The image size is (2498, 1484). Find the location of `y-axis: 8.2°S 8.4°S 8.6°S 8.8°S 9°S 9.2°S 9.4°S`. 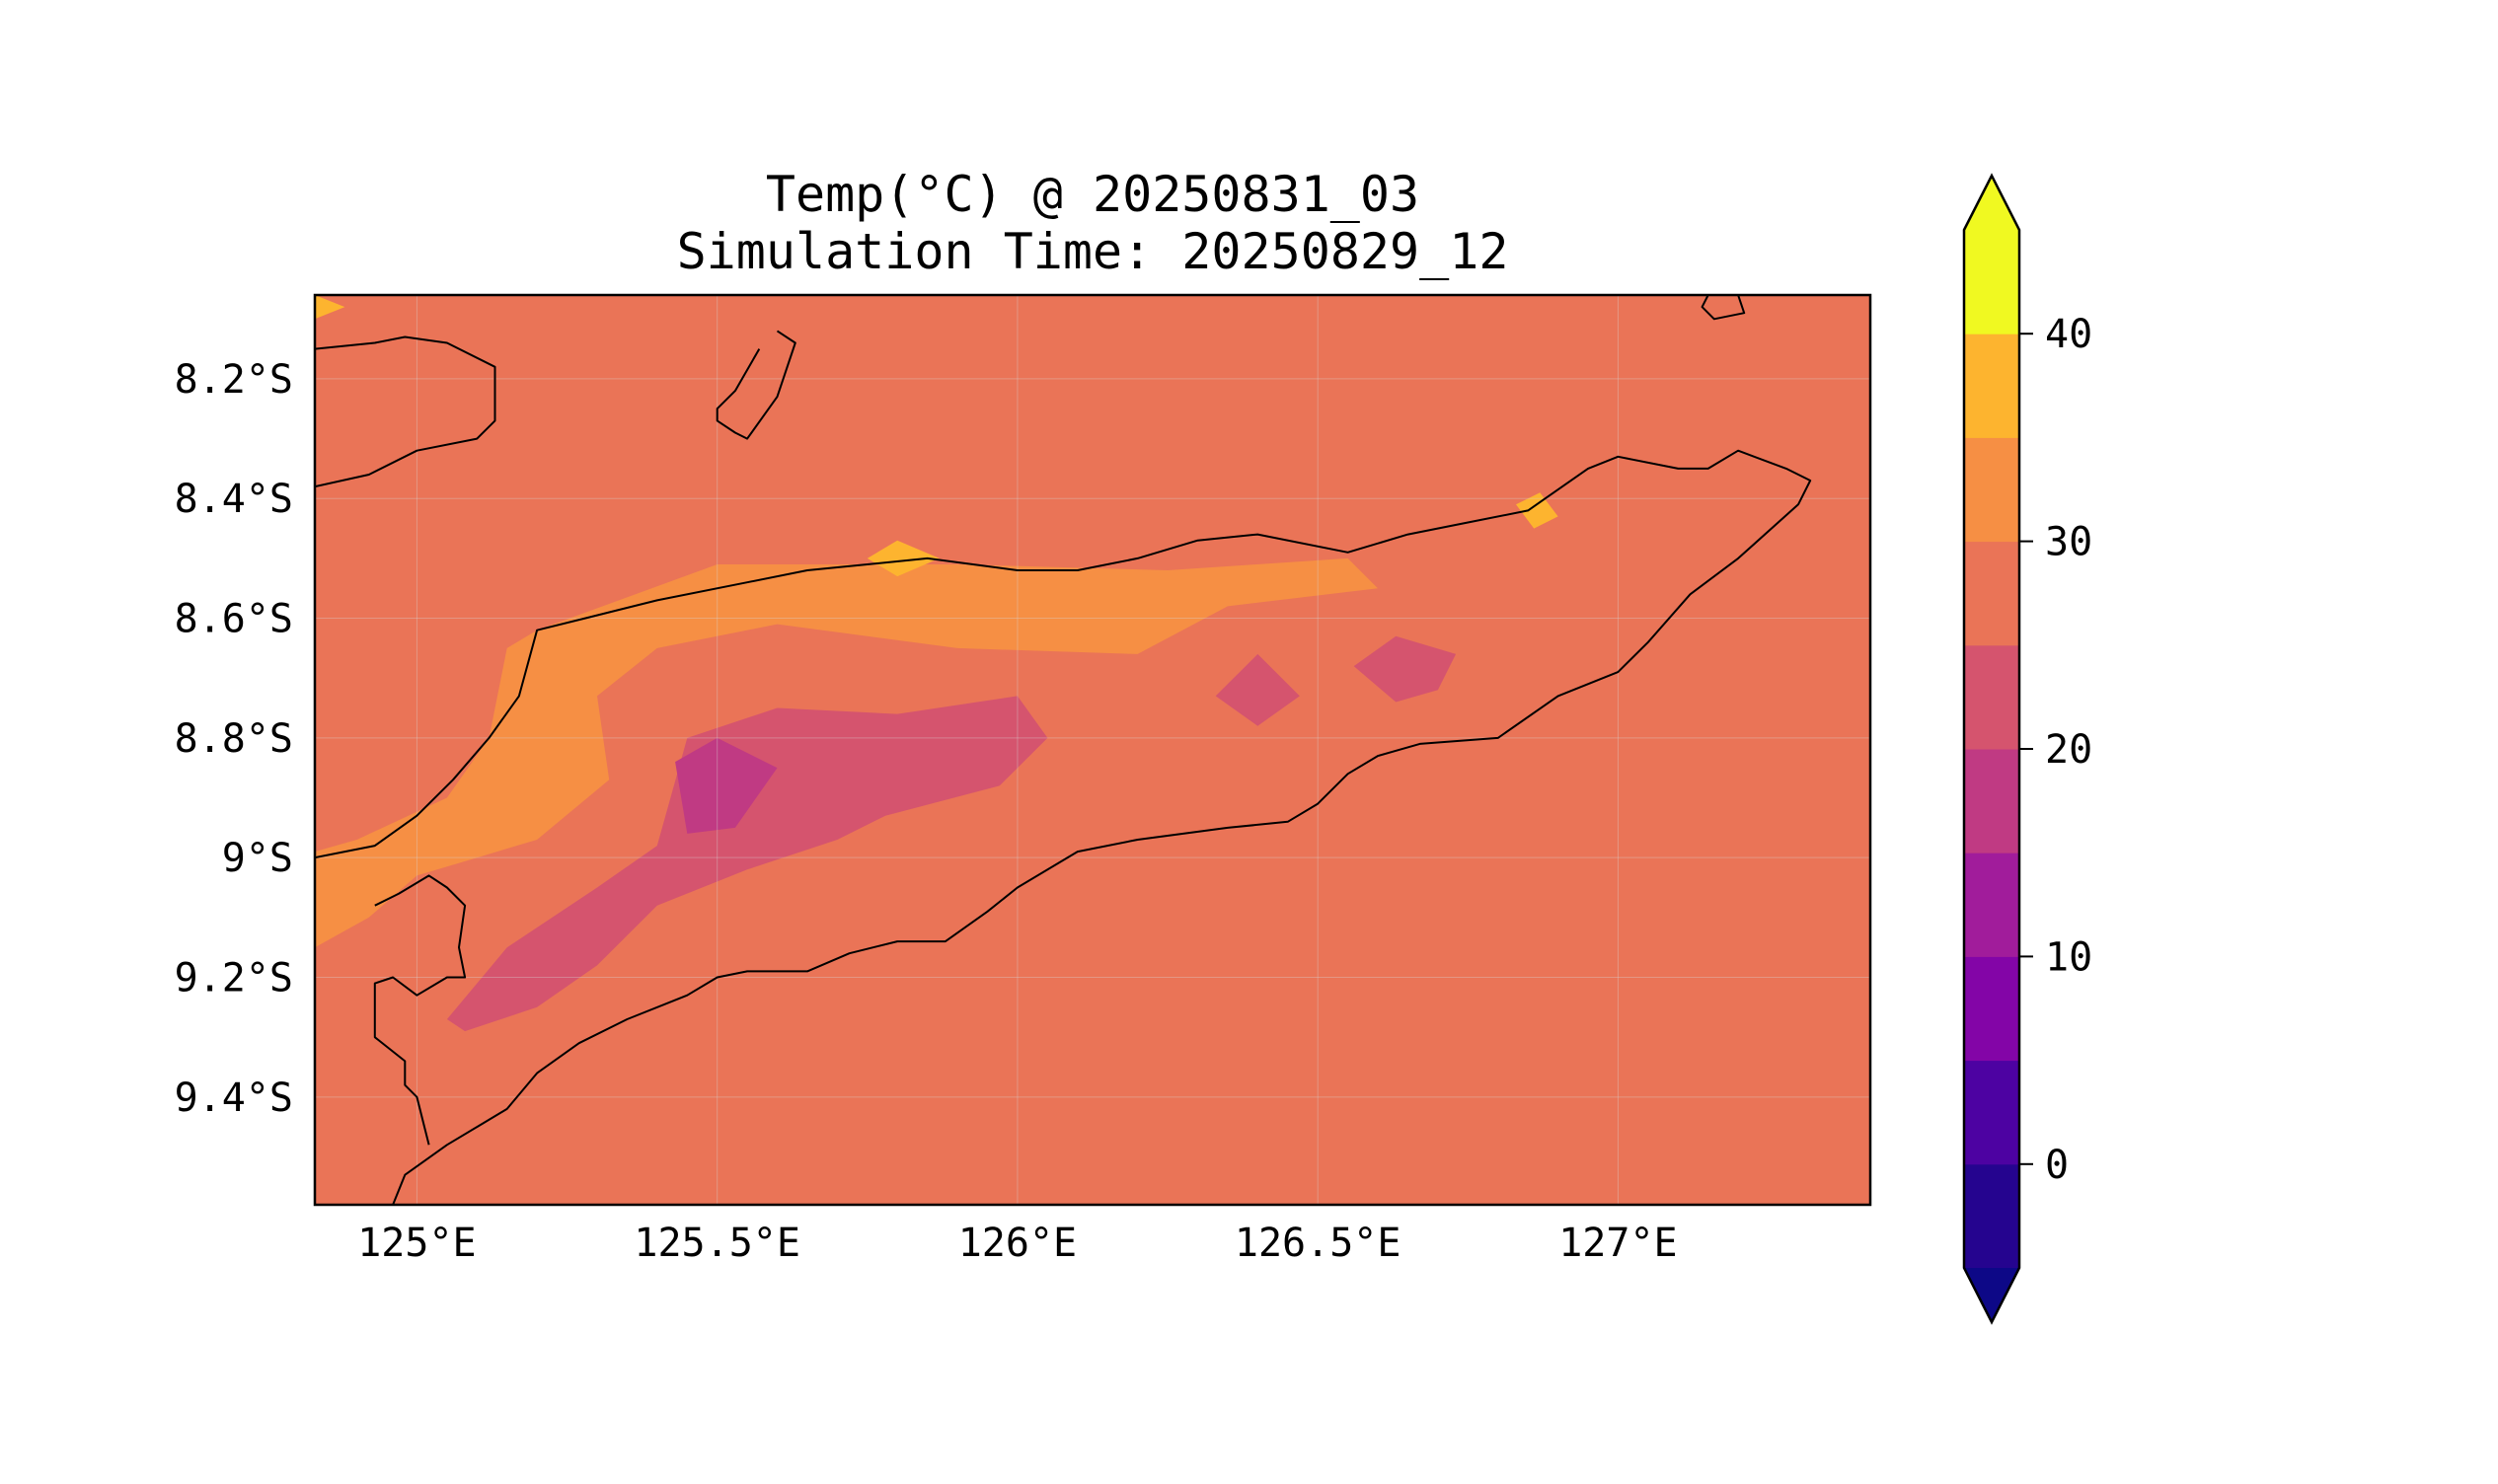

y-axis: 8.2°S 8.4°S 8.6°S 8.8°S 9°S 9.2°S 9.4°S is located at coordinates (234, 739).